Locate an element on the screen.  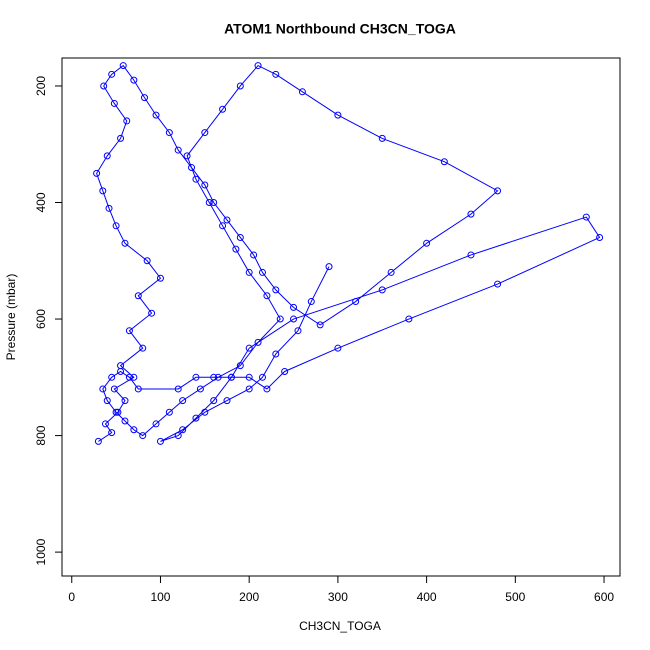
x-axis-label: CH3CN_TOGA is located at coordinates (340, 626).